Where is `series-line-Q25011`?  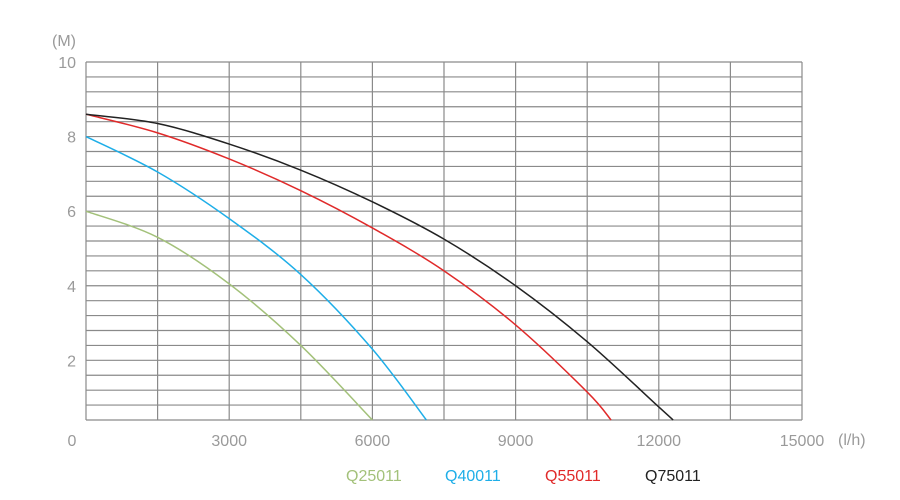 series-line-Q25011 is located at coordinates (229, 315).